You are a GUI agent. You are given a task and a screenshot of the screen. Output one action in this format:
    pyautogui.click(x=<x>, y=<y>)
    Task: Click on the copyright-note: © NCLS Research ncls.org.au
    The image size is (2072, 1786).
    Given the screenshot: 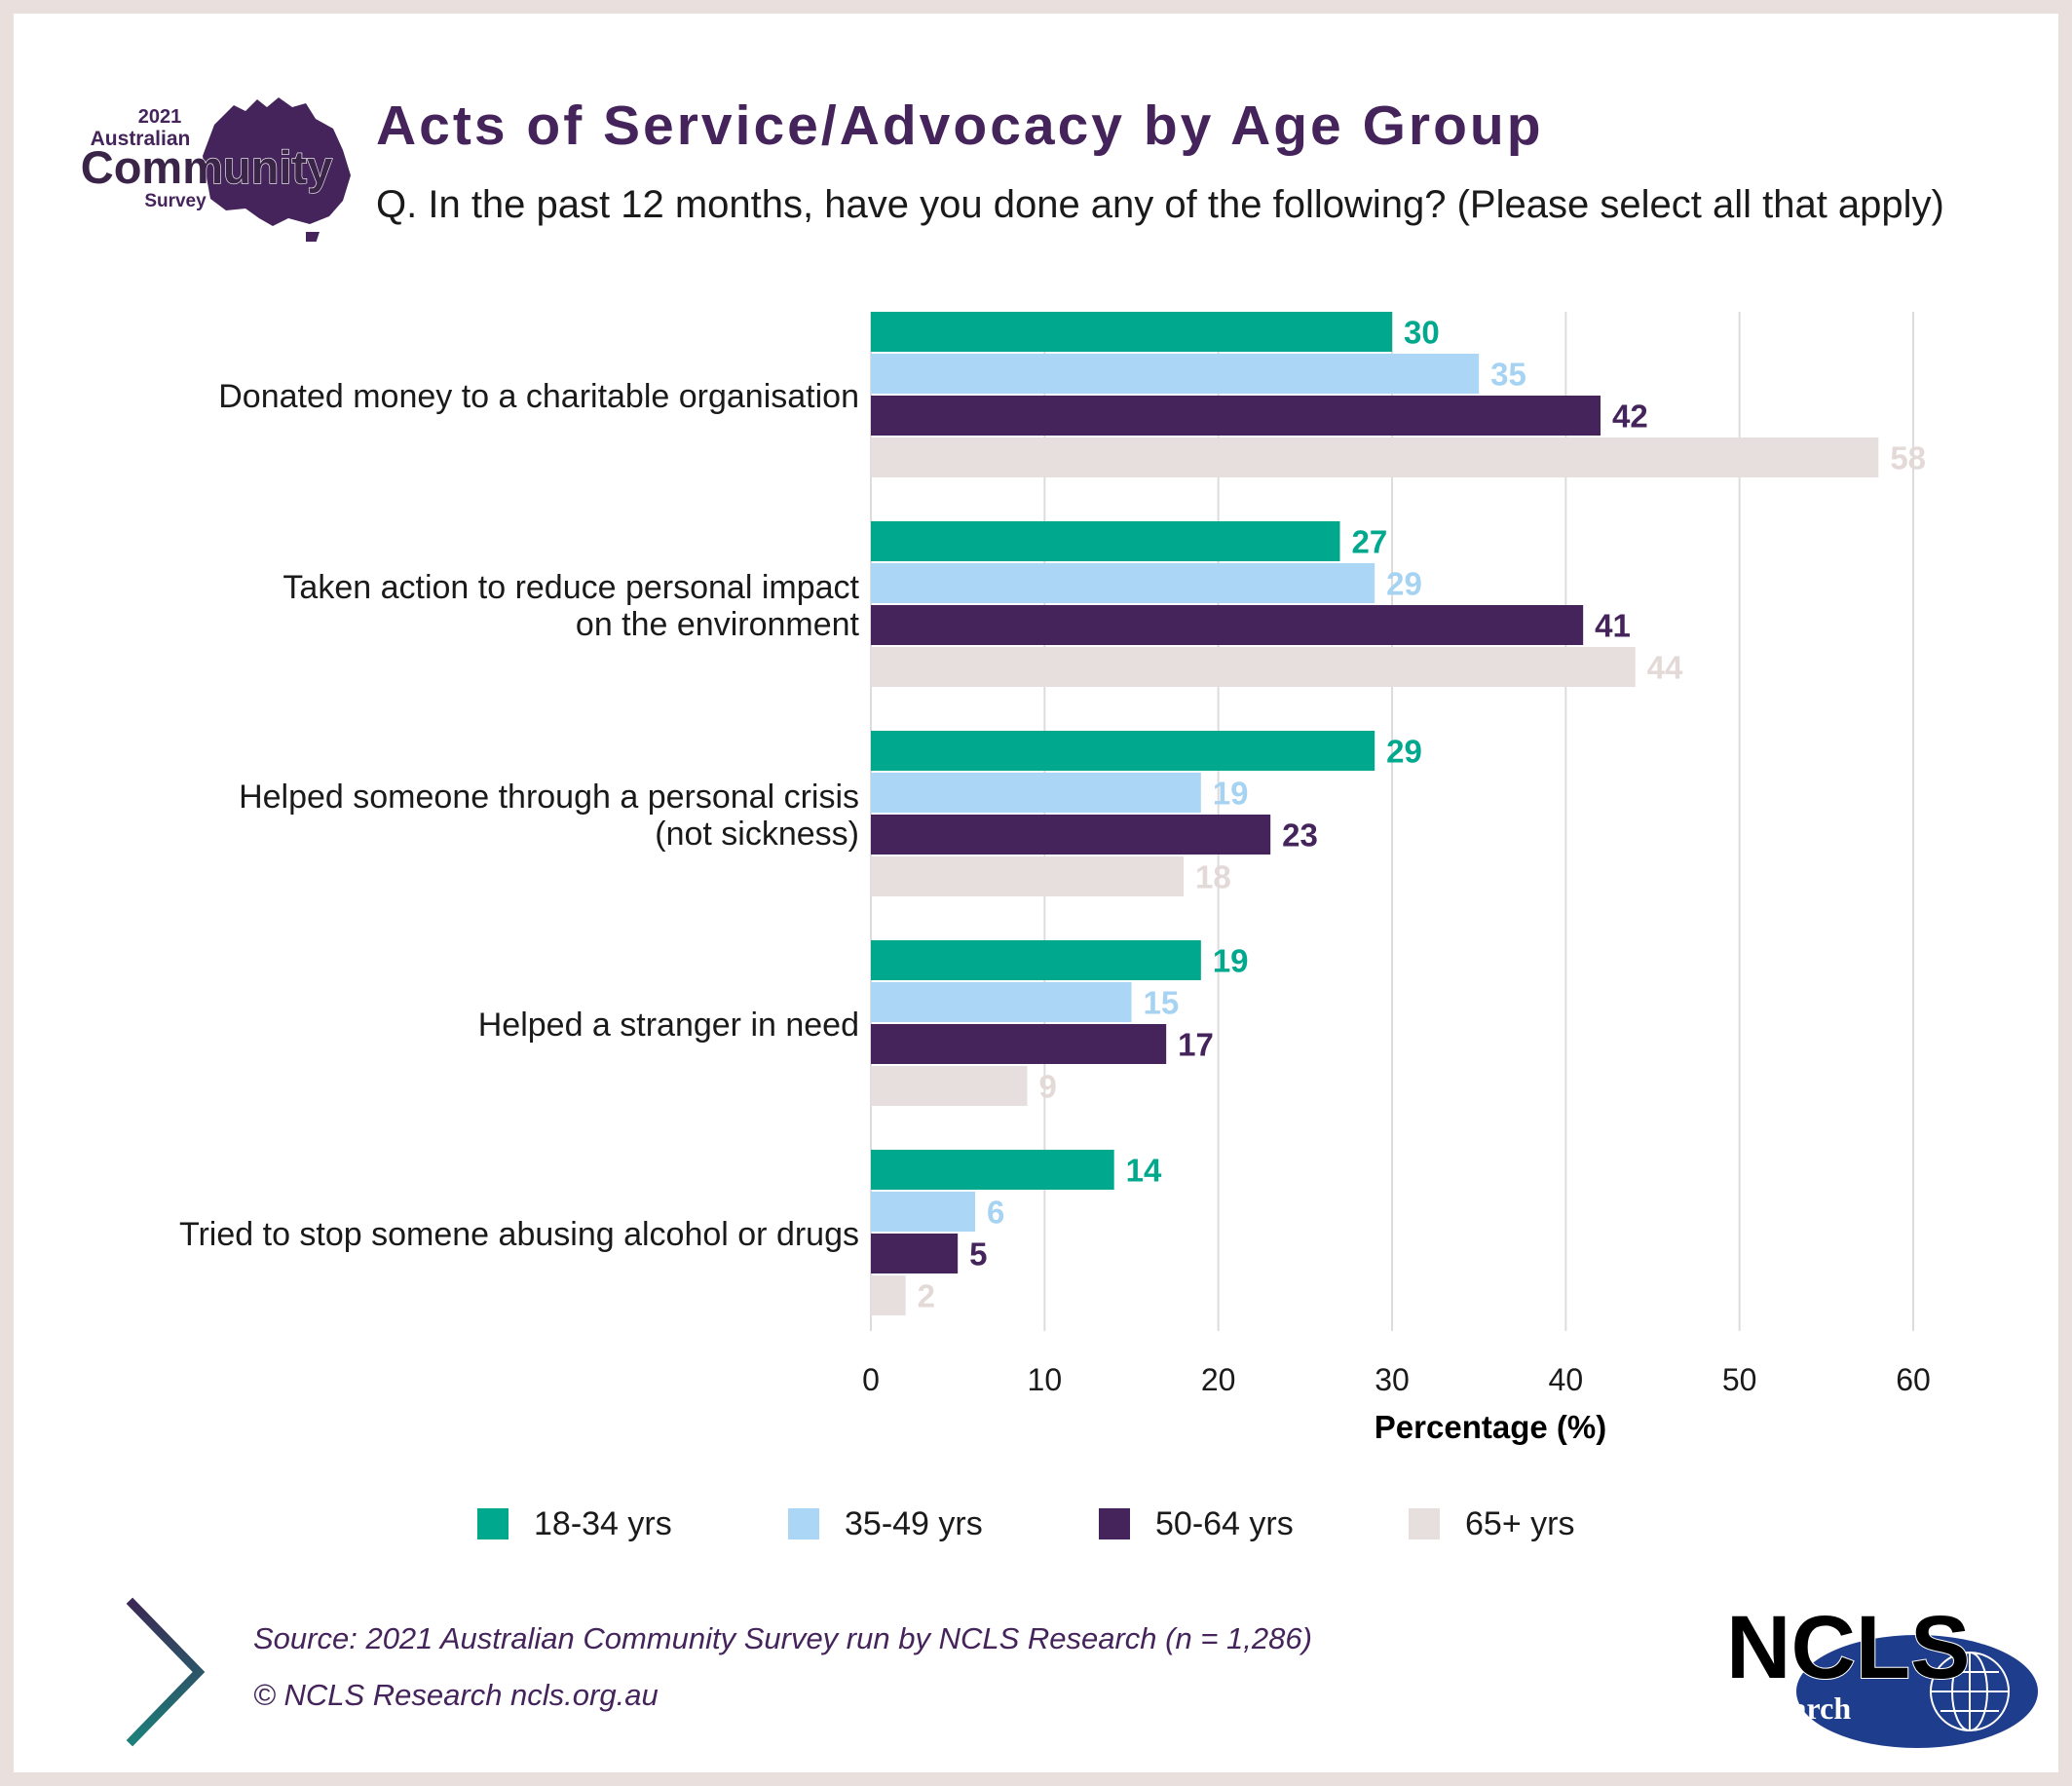 What is the action you would take?
    pyautogui.click(x=456, y=1695)
    